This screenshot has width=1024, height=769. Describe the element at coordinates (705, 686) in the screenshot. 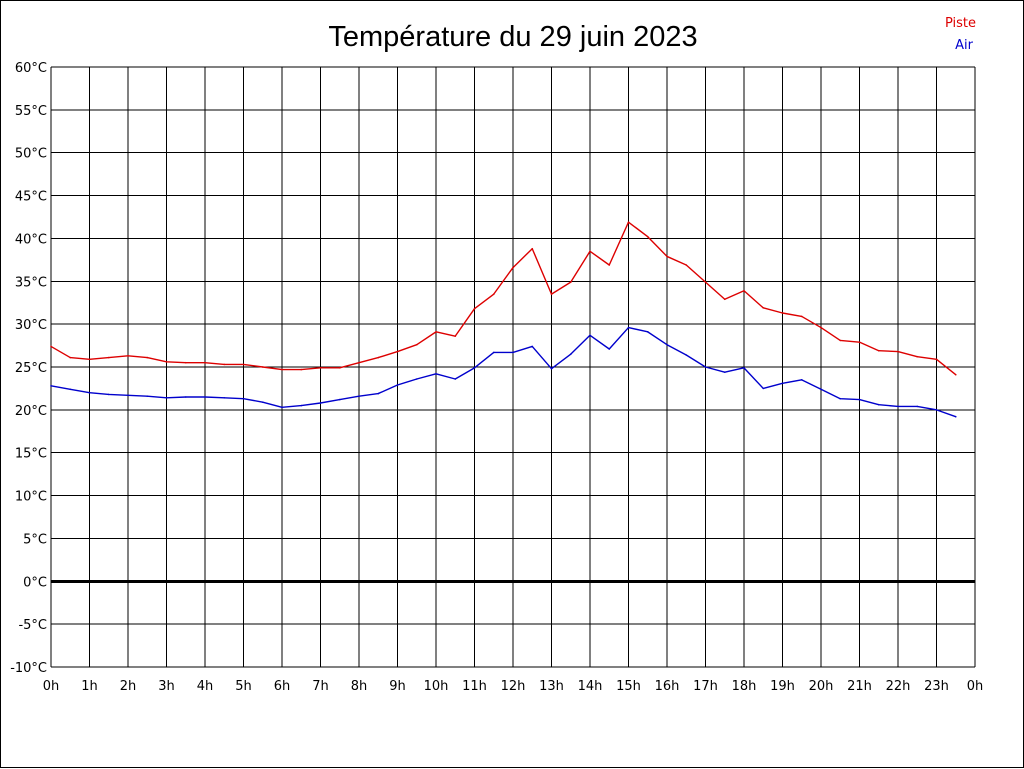

I see `x-tick-label: 17h` at that location.